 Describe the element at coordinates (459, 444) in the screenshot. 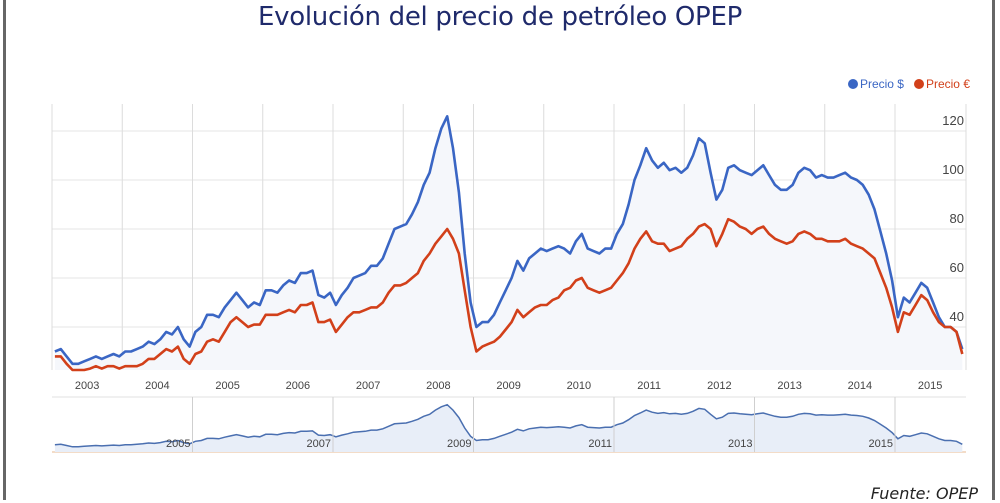

I see `navigator-tick-label: 2009` at that location.